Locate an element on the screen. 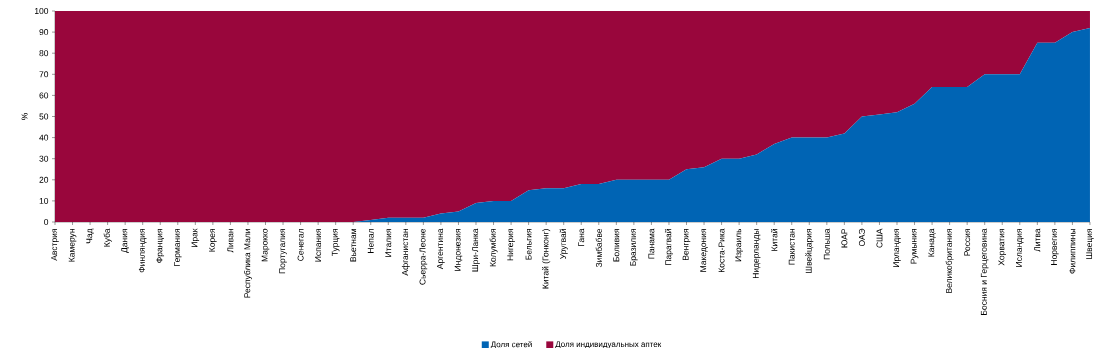  x-tick-label: Марокко is located at coordinates (265, 245).